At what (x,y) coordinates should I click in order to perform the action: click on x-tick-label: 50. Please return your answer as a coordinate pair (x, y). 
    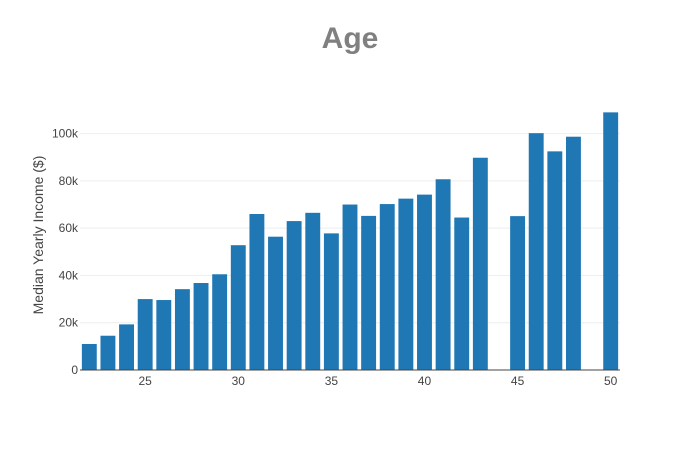
    Looking at the image, I should click on (611, 381).